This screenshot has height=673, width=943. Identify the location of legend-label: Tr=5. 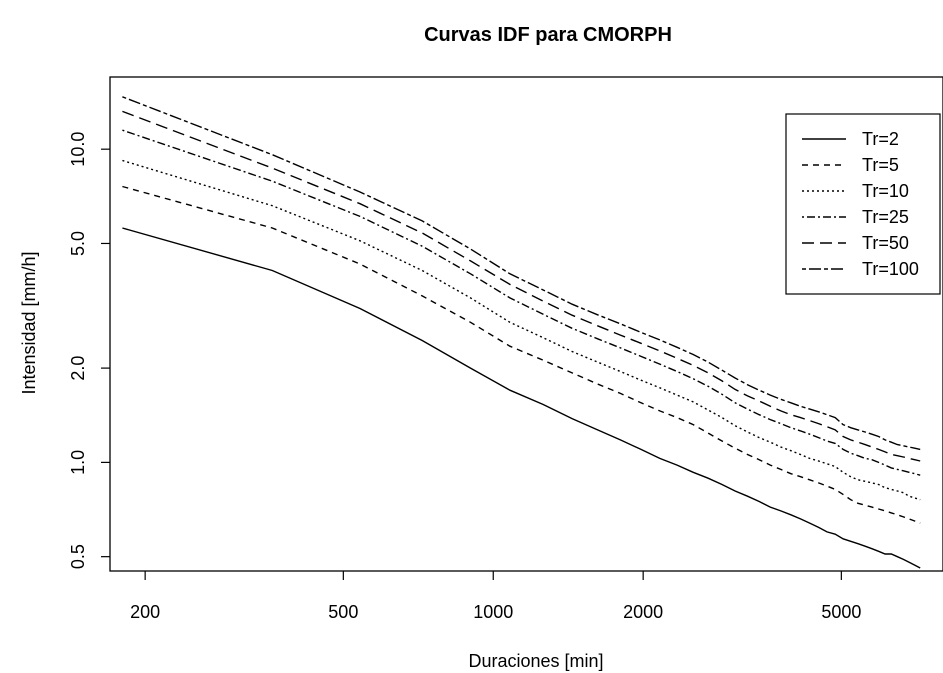
(880, 165).